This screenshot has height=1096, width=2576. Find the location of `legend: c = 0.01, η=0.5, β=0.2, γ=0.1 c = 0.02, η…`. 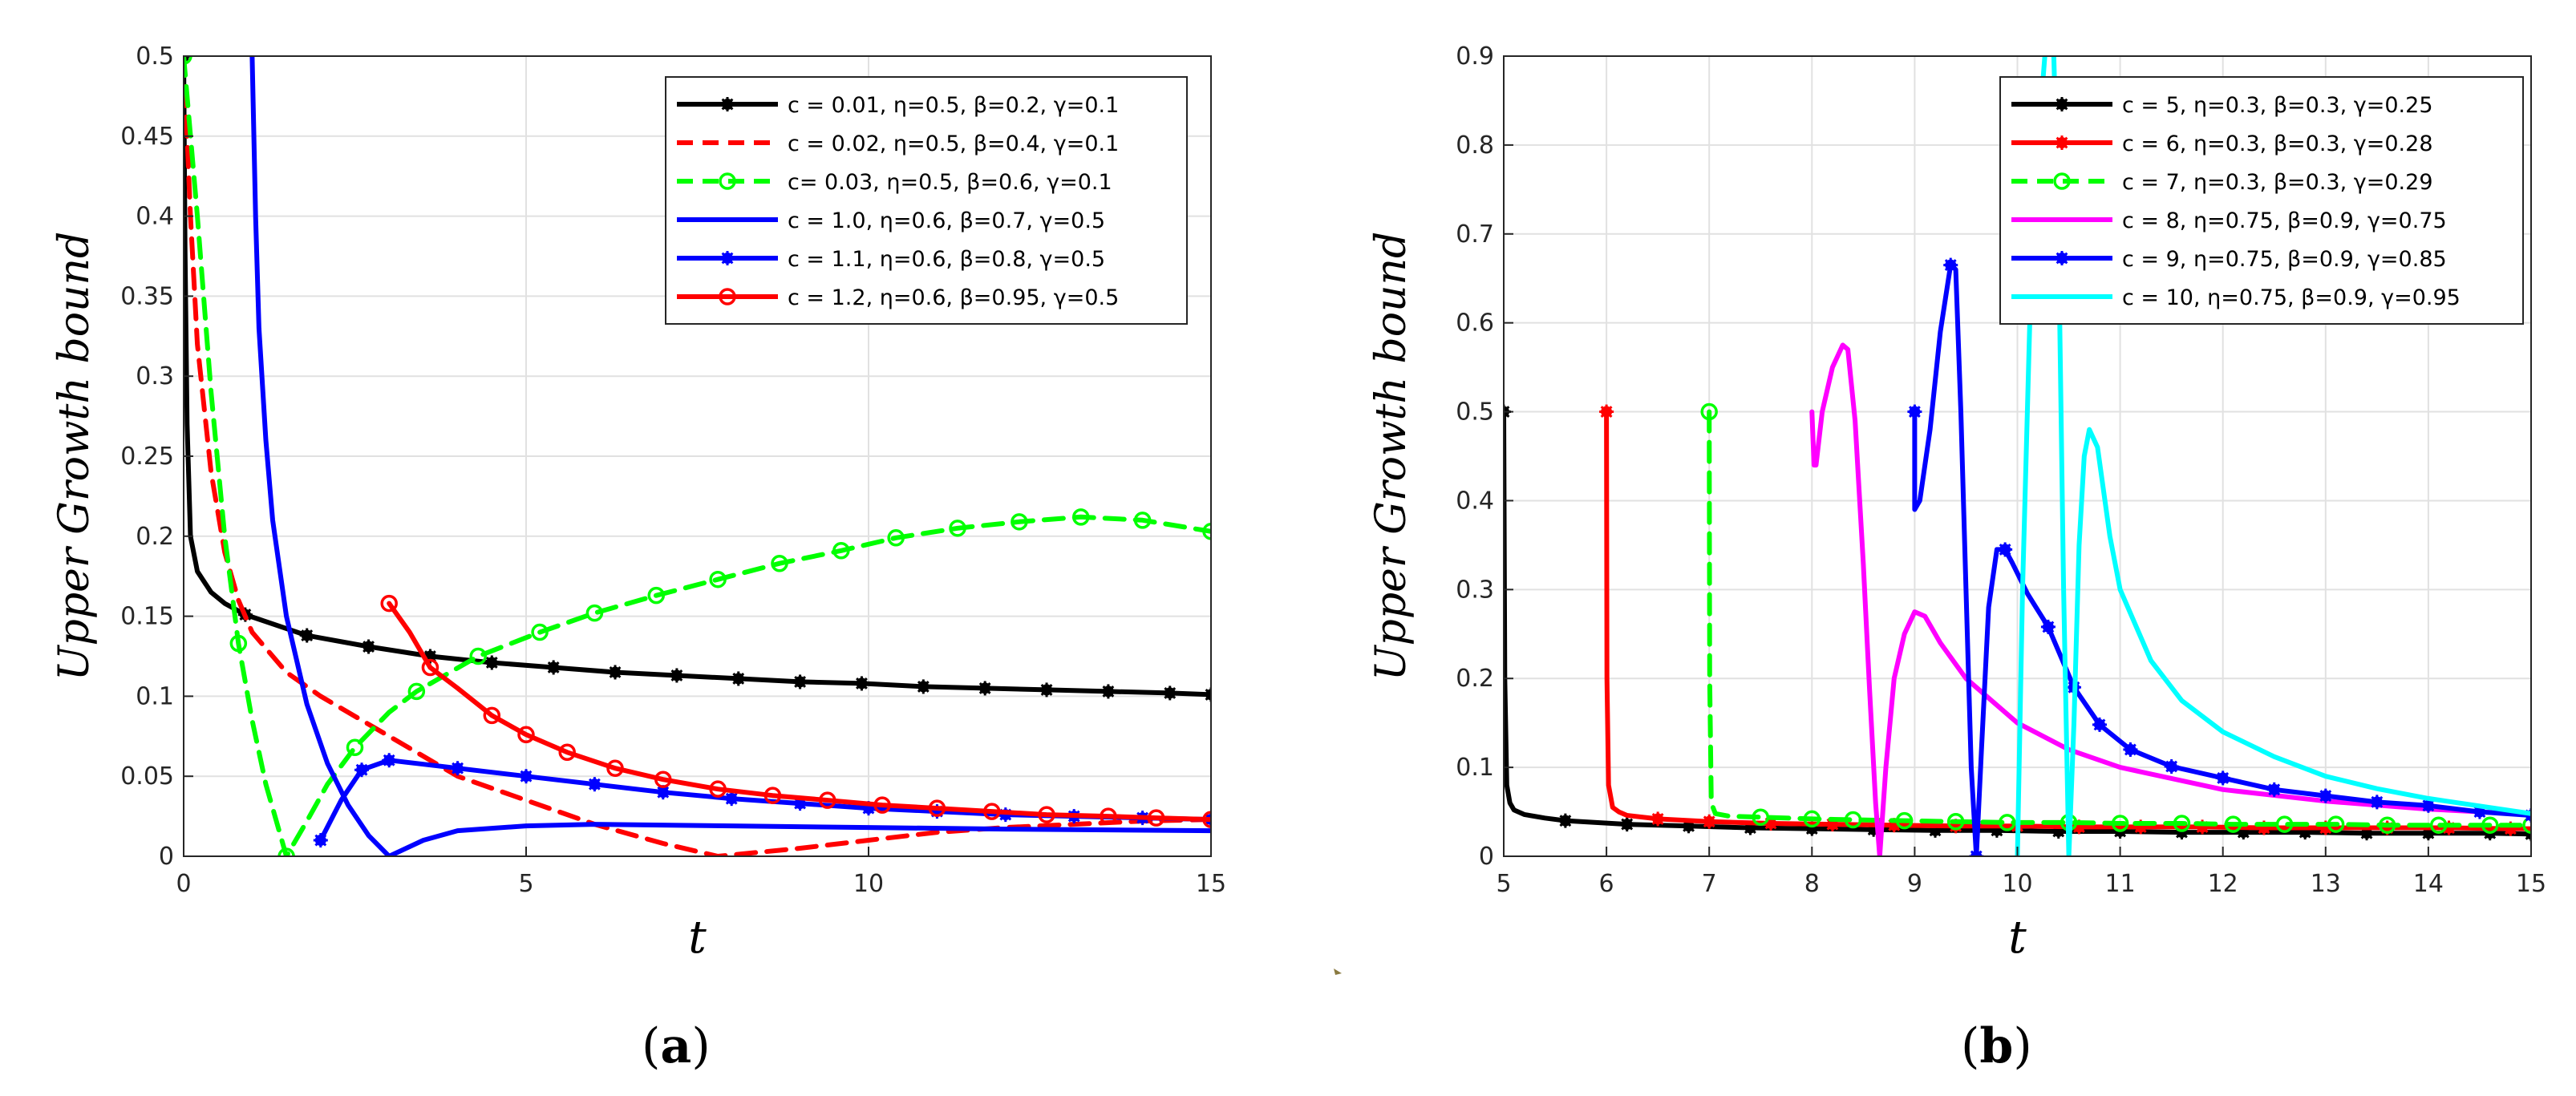

legend: c = 0.01, η=0.5, β=0.2, γ=0.1 c = 0.02, η… is located at coordinates (926, 201).